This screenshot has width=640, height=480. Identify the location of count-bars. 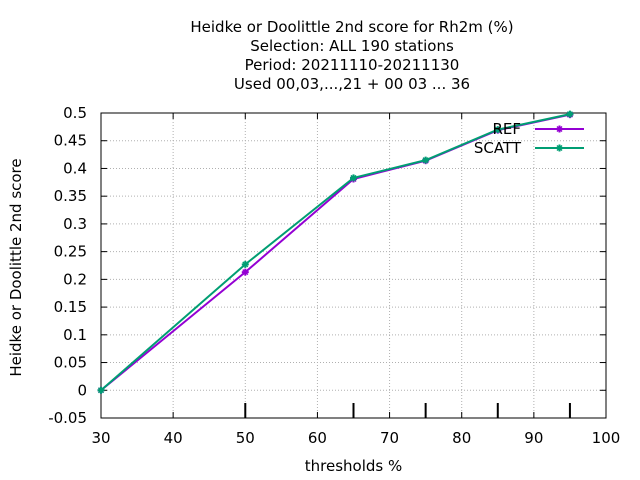
(407, 410).